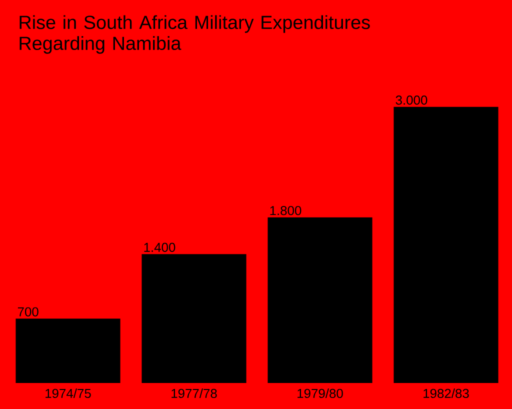  I want to click on data-label: 1.400, so click(160, 247).